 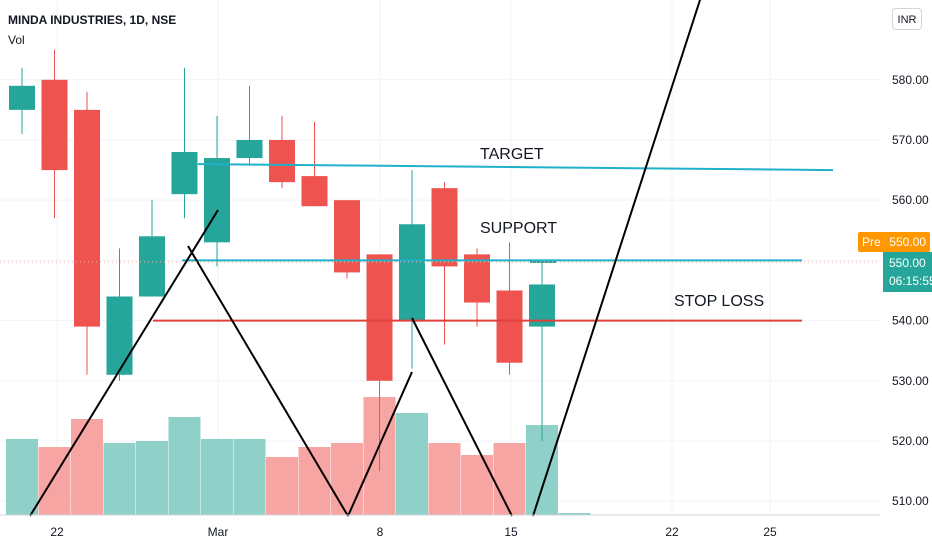 What do you see at coordinates (770, 532) in the screenshot?
I see `time-tick-label: 25` at bounding box center [770, 532].